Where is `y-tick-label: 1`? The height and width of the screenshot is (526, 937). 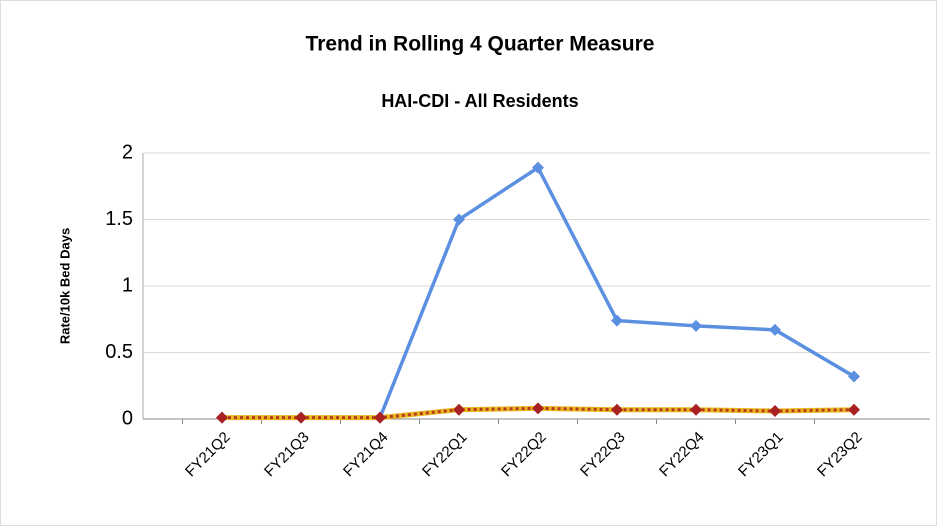
y-tick-label: 1 is located at coordinates (127, 285).